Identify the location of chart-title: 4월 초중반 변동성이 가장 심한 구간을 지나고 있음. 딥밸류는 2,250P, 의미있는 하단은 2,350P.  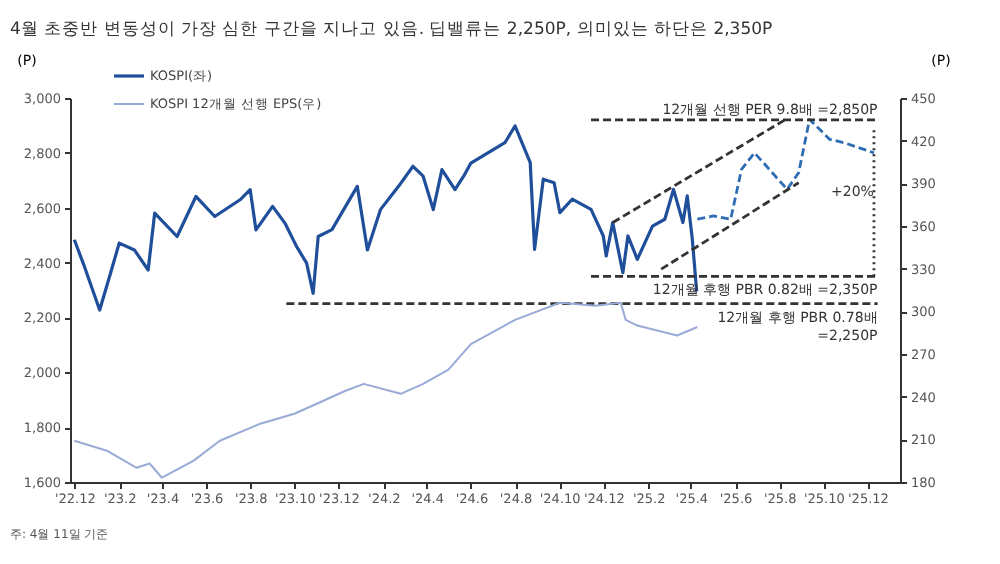
(391, 30).